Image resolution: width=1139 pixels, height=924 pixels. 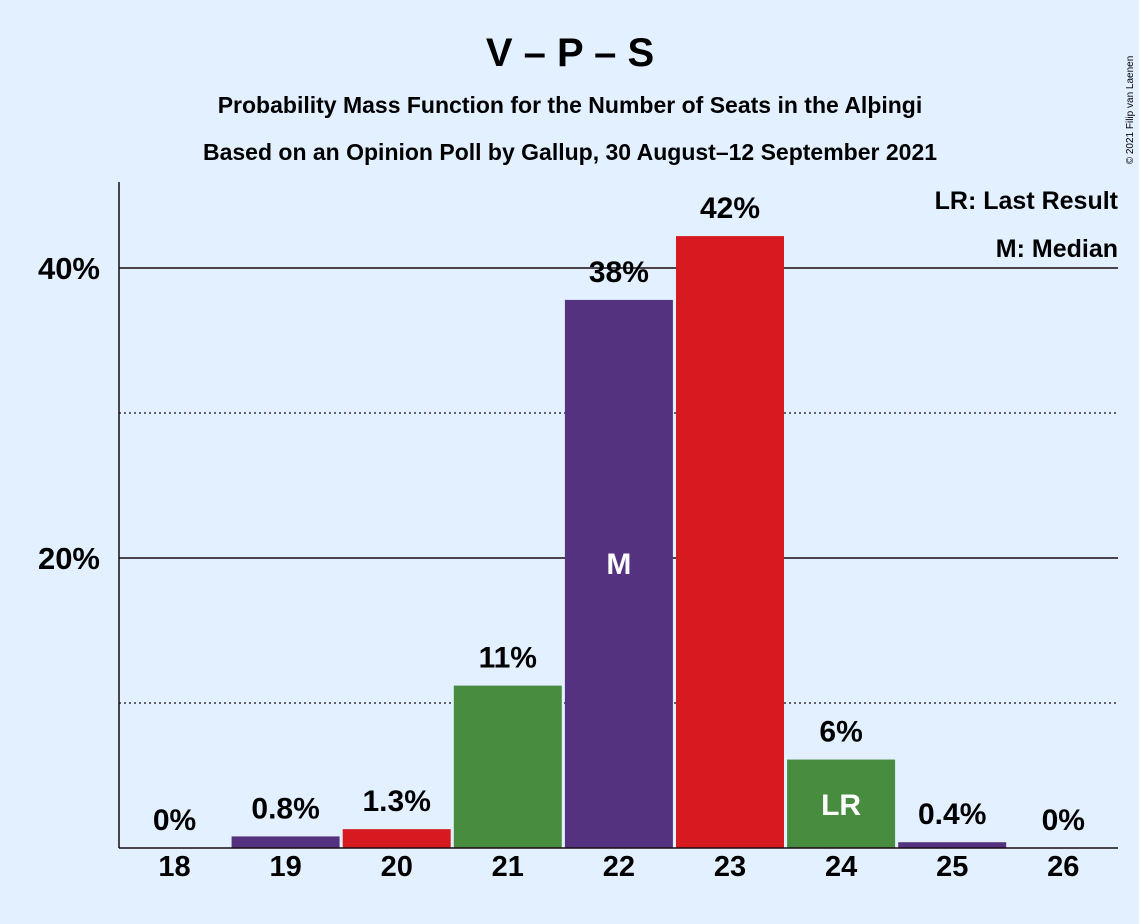 I want to click on data-label-20: 1.3%, so click(x=397, y=801).